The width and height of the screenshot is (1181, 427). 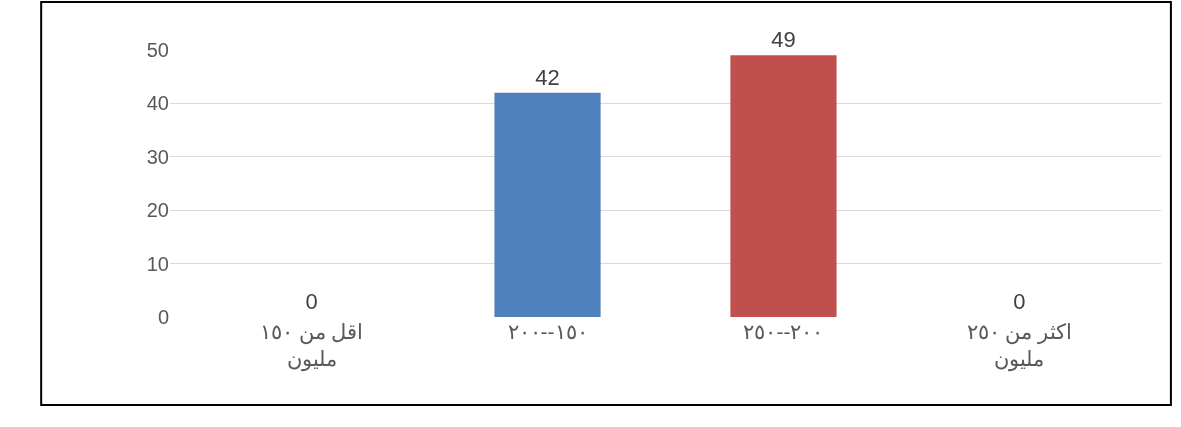 I want to click on y-tick-label: 50, so click(x=157, y=50).